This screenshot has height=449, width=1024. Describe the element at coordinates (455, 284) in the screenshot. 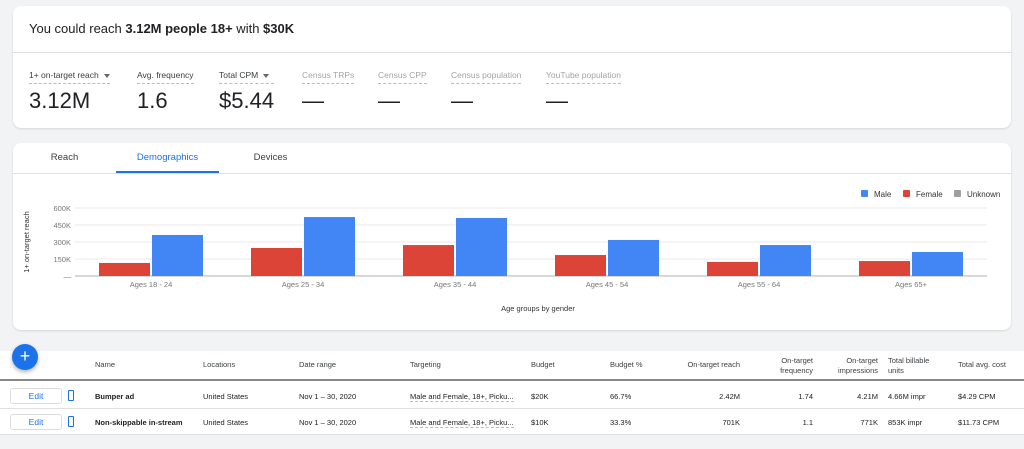

I see `x-tick-label: Ages 35 - 44` at that location.